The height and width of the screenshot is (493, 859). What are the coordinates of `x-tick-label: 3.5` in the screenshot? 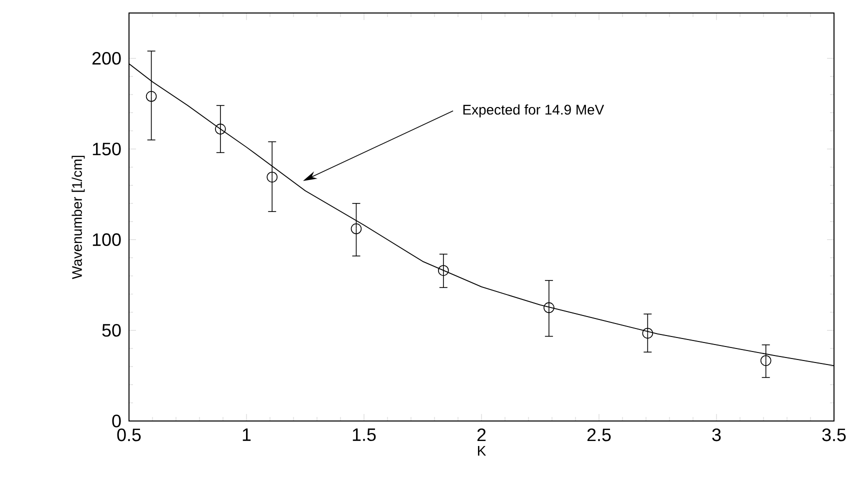 It's located at (834, 435).